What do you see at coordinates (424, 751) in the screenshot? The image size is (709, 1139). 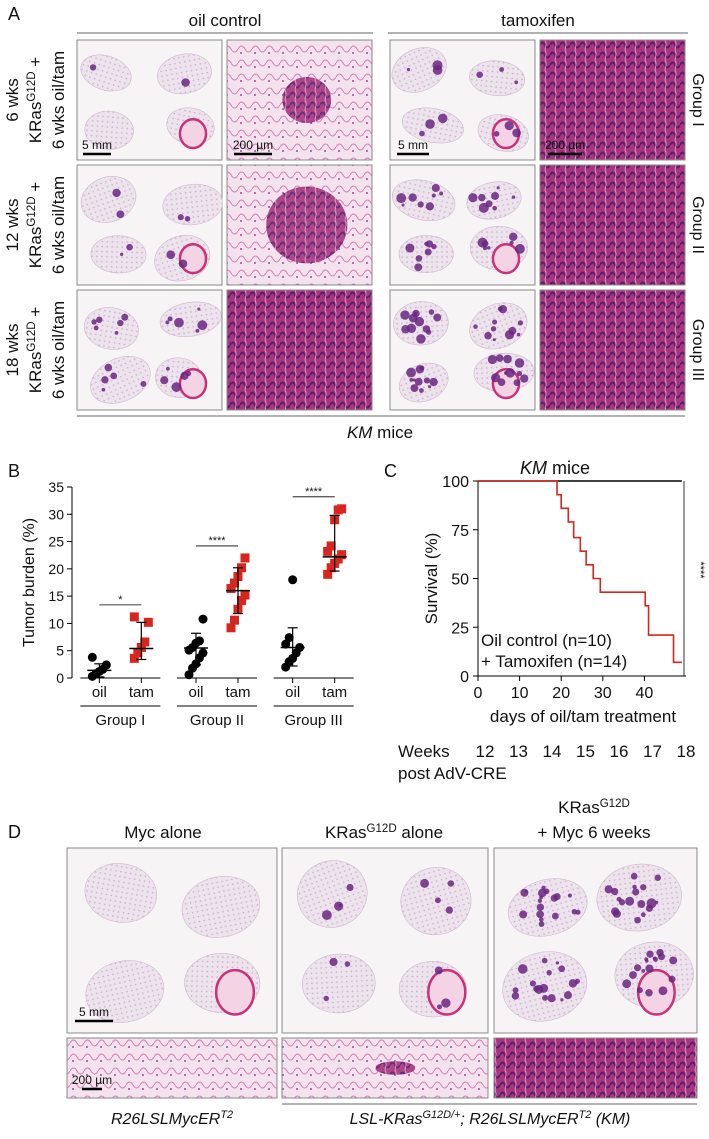 I see `weeks-label: Weeks` at bounding box center [424, 751].